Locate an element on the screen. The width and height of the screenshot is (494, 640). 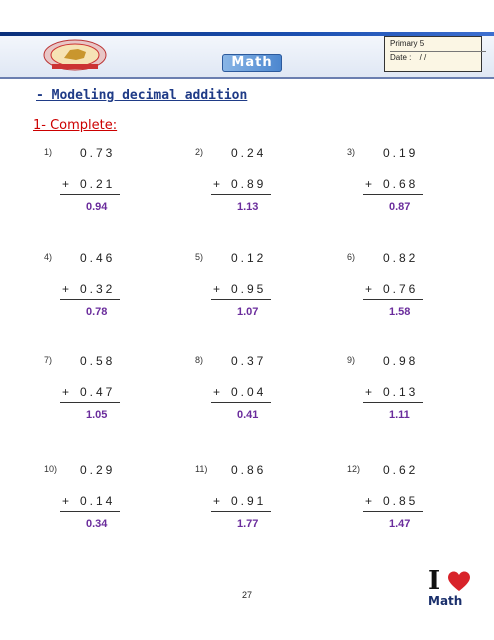
addend-top: 0.12 is located at coordinates (249, 258).